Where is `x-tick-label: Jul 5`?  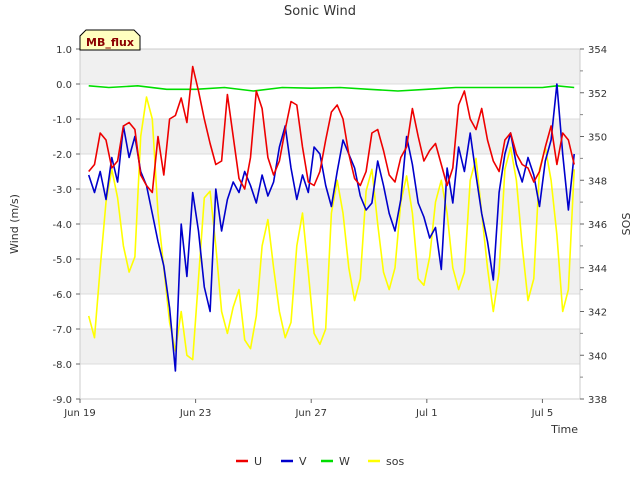 x-tick-label: Jul 5 is located at coordinates (542, 413).